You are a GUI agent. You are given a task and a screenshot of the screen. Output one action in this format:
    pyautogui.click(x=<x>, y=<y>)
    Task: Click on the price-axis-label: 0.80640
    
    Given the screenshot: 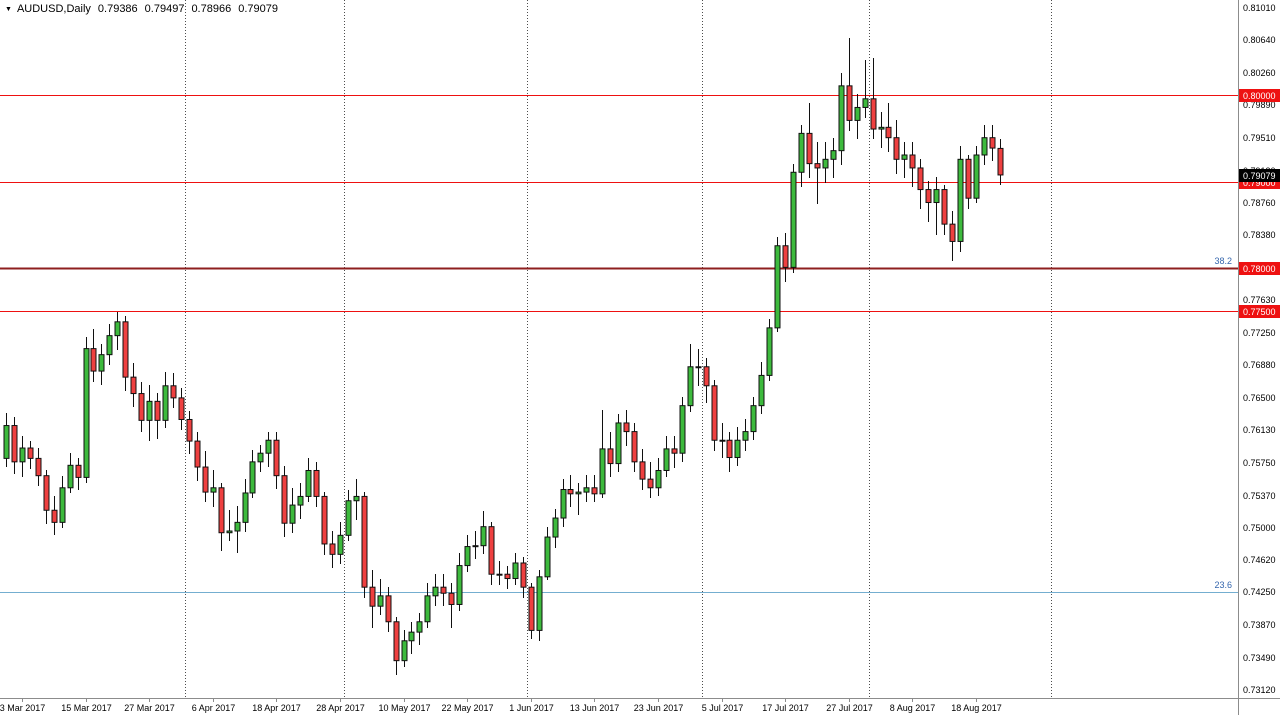 What is the action you would take?
    pyautogui.click(x=1259, y=40)
    